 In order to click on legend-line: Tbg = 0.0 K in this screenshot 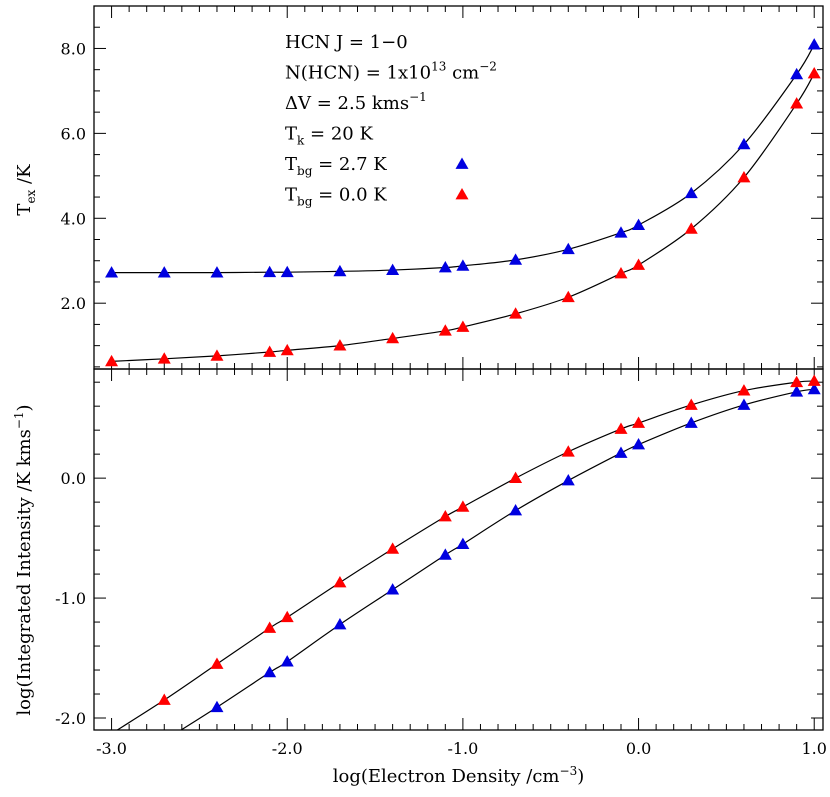, I will do `click(336, 197)`.